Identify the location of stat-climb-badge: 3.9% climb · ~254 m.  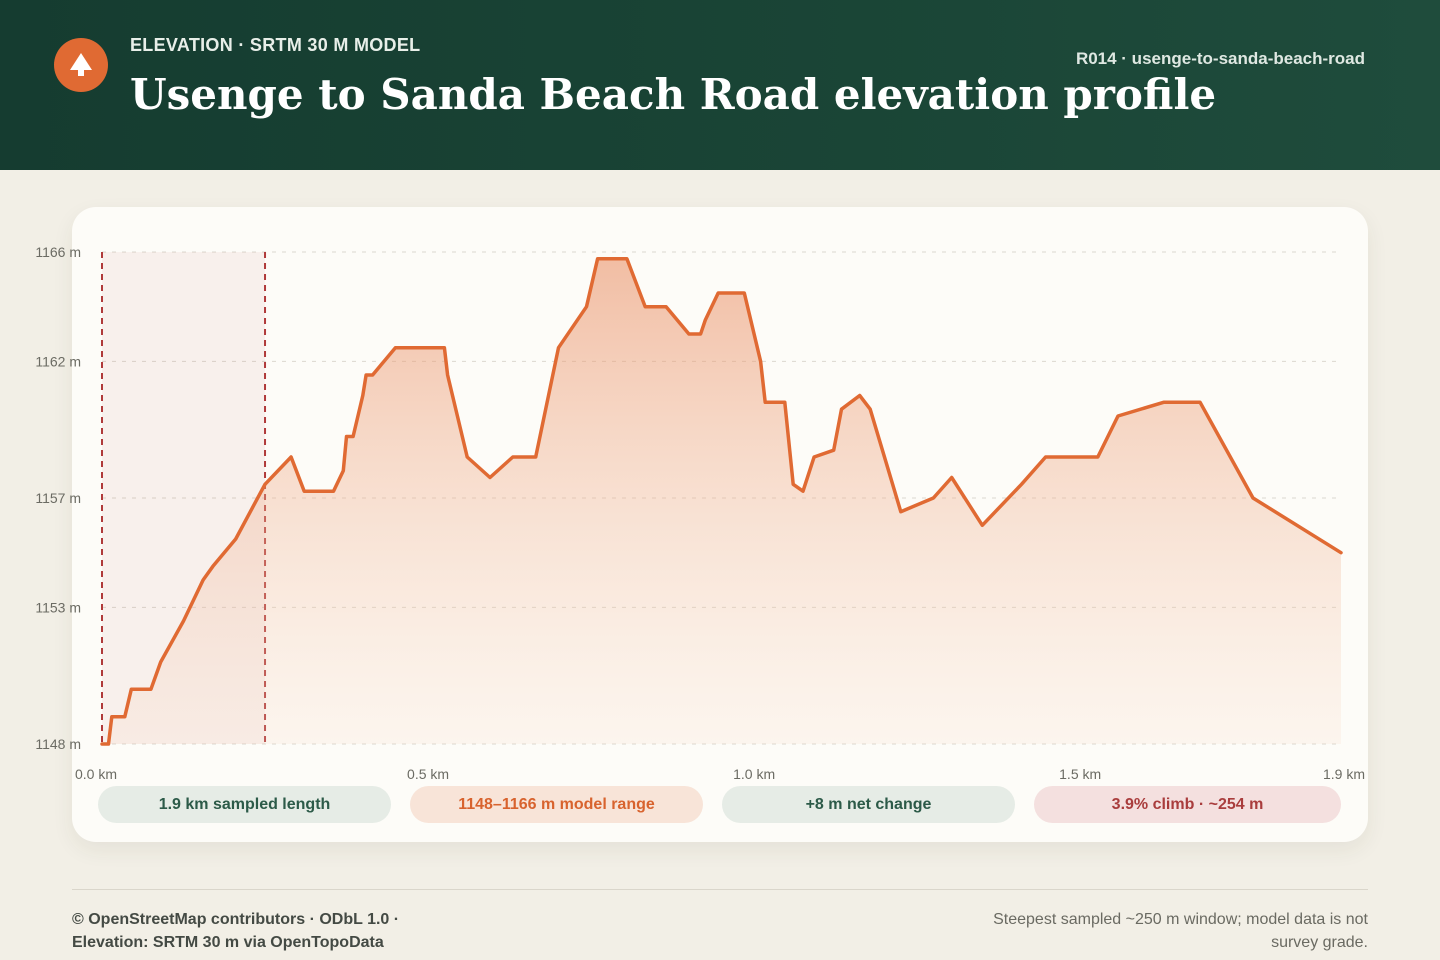
(1187, 804).